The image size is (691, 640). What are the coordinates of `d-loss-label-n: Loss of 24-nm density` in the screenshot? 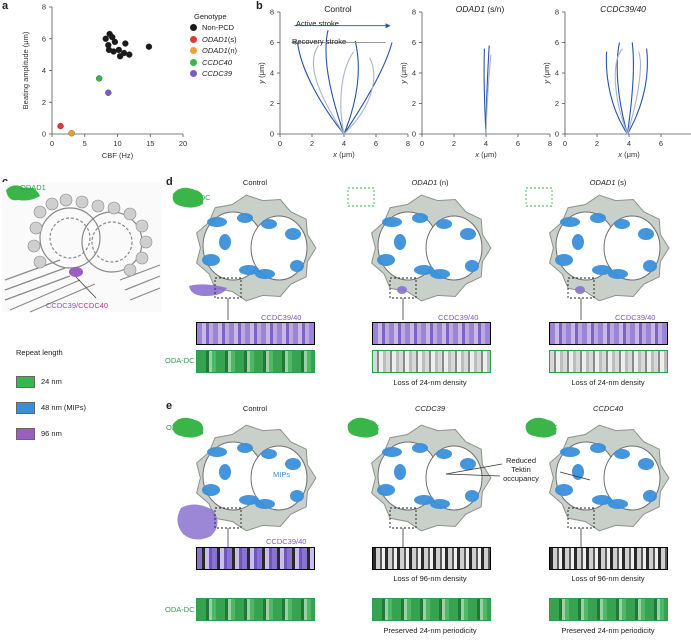 It's located at (430, 382).